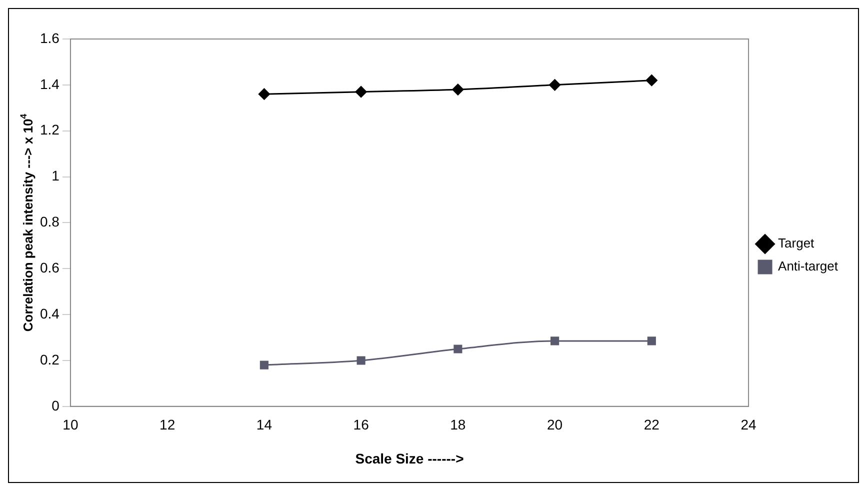 The width and height of the screenshot is (867, 491). What do you see at coordinates (50, 313) in the screenshot?
I see `y-tick-label: 0.4` at bounding box center [50, 313].